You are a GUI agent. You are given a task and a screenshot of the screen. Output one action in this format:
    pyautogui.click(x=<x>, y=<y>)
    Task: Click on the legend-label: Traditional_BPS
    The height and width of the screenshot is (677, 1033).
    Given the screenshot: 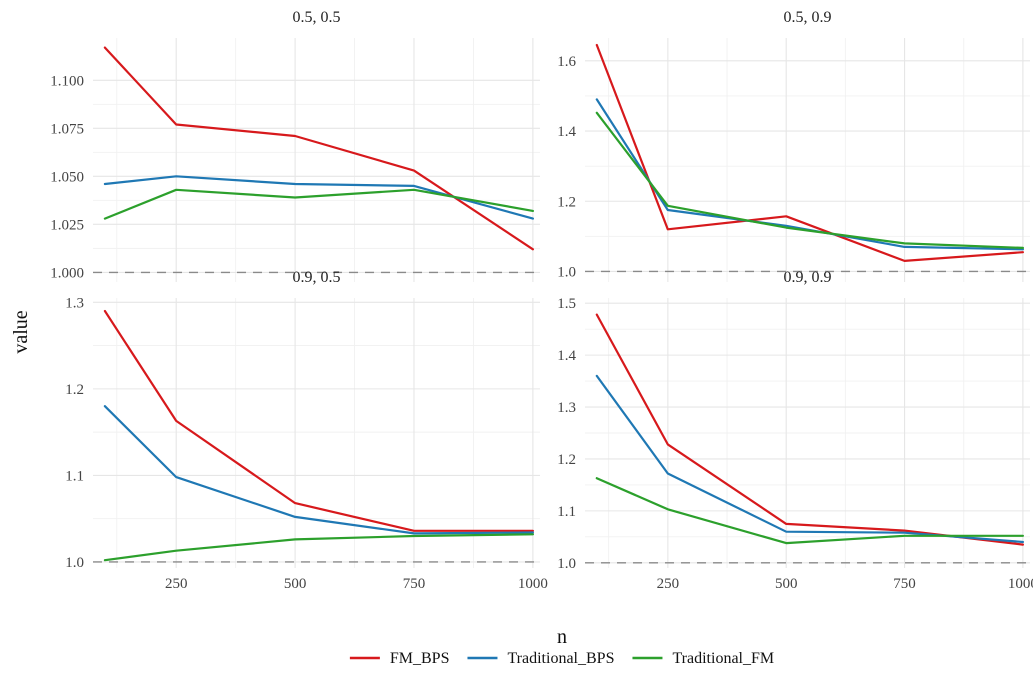 What is the action you would take?
    pyautogui.click(x=560, y=658)
    